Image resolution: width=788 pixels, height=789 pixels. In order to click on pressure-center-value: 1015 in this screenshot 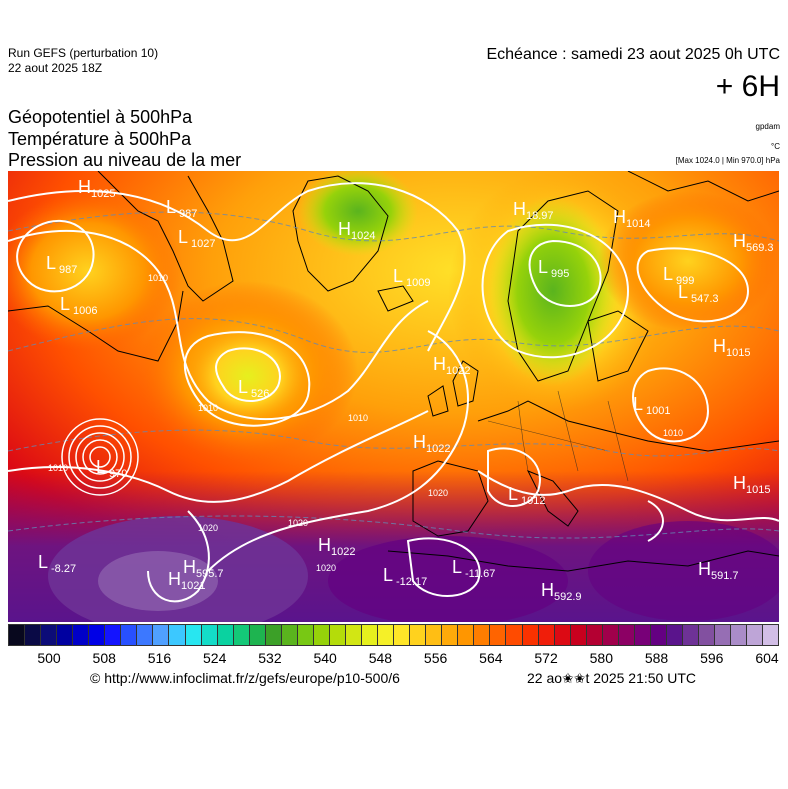, I will do `click(758, 490)`.